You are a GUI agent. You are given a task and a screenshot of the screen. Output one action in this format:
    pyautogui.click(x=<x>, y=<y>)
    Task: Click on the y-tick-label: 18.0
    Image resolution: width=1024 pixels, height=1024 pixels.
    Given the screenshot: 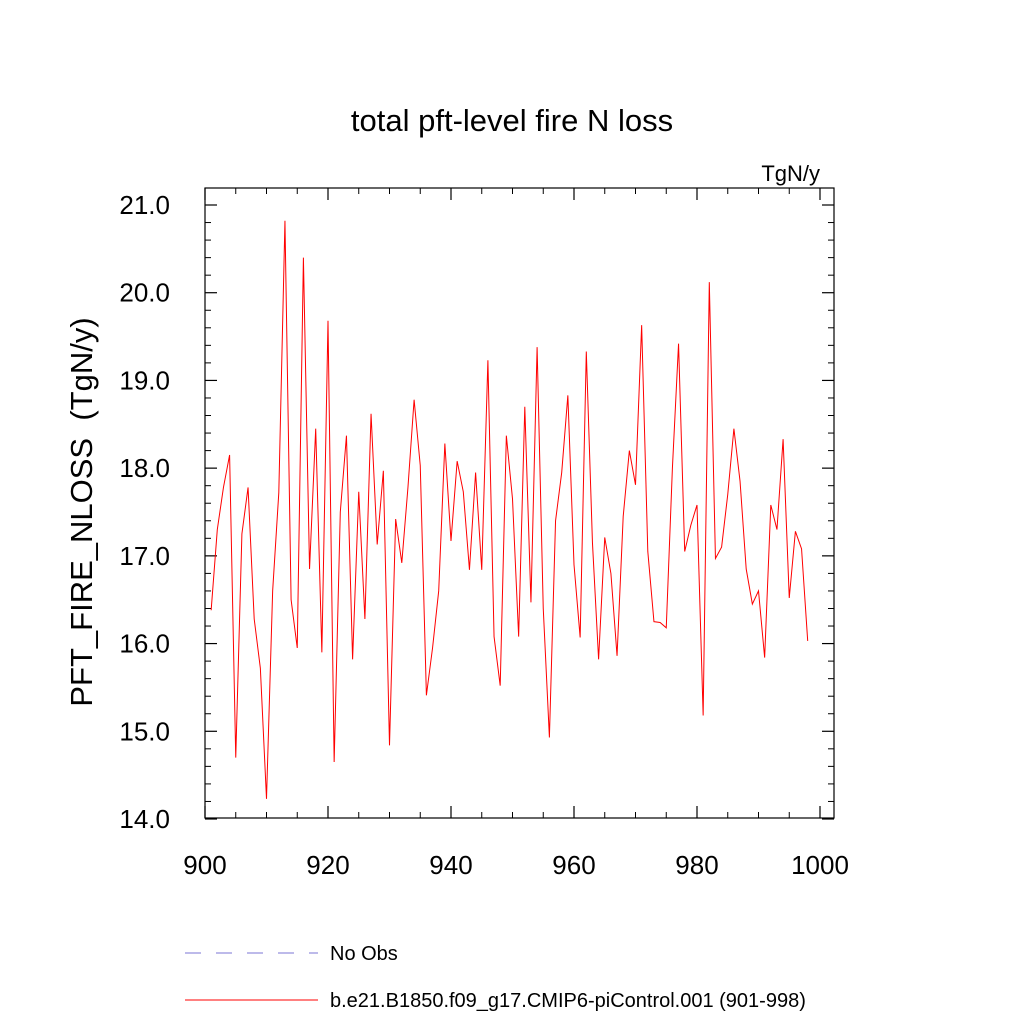 What is the action you would take?
    pyautogui.click(x=144, y=468)
    